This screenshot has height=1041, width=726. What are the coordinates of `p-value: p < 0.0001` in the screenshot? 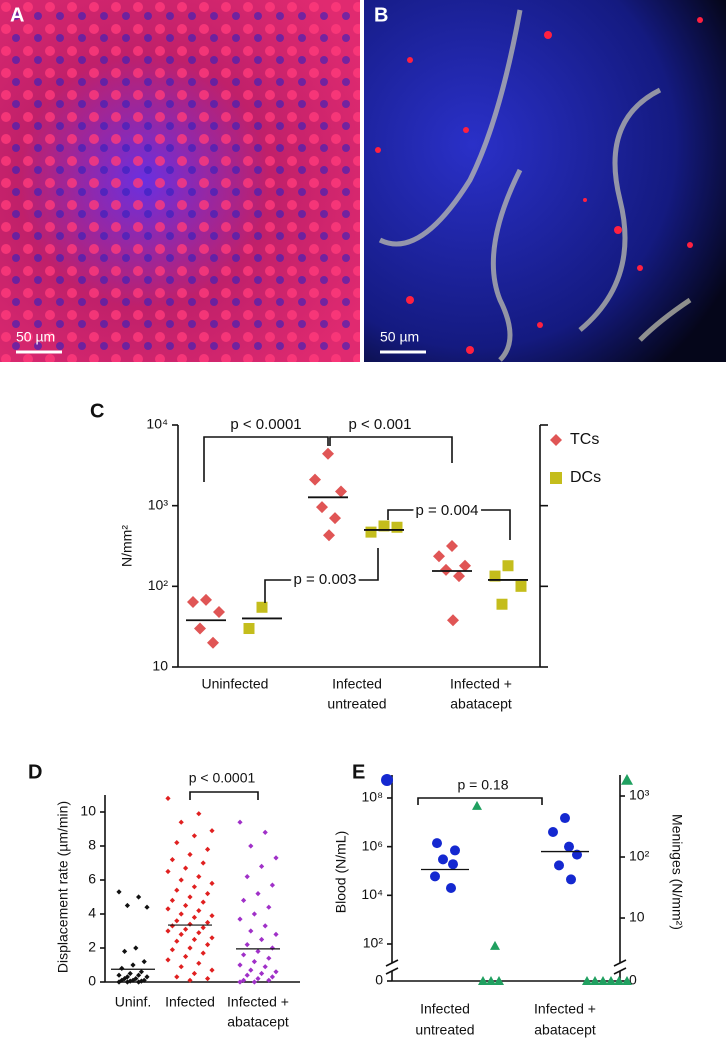 It's located at (265, 424).